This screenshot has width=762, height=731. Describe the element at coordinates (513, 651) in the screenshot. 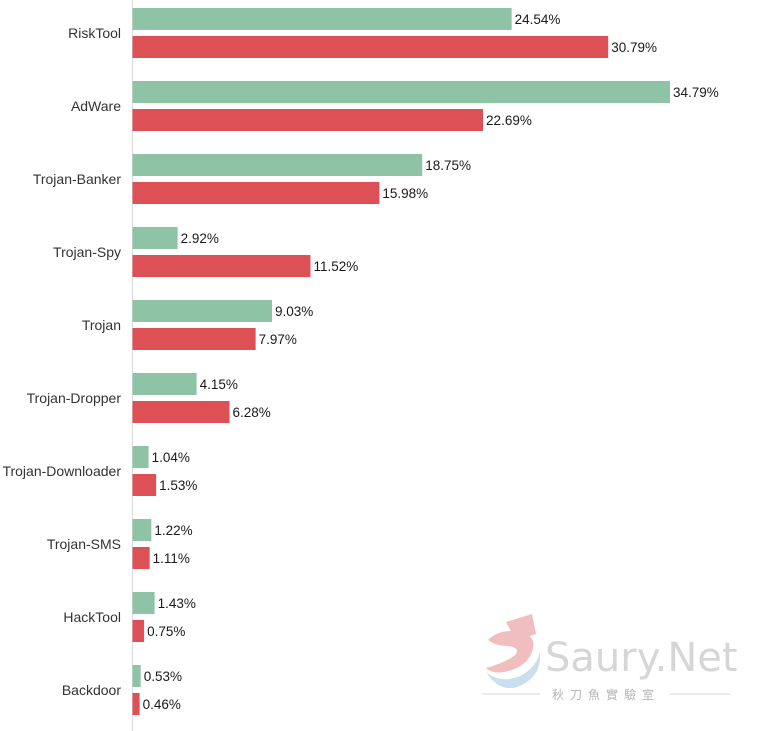

I see `watermark-logo-icon` at that location.